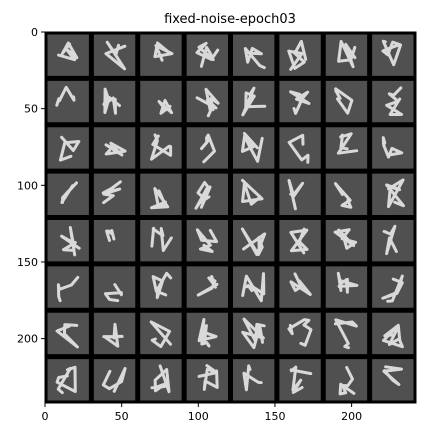 This screenshot has width=429, height=433. Describe the element at coordinates (27, 262) in the screenshot. I see `y-tick-label: 150` at that location.